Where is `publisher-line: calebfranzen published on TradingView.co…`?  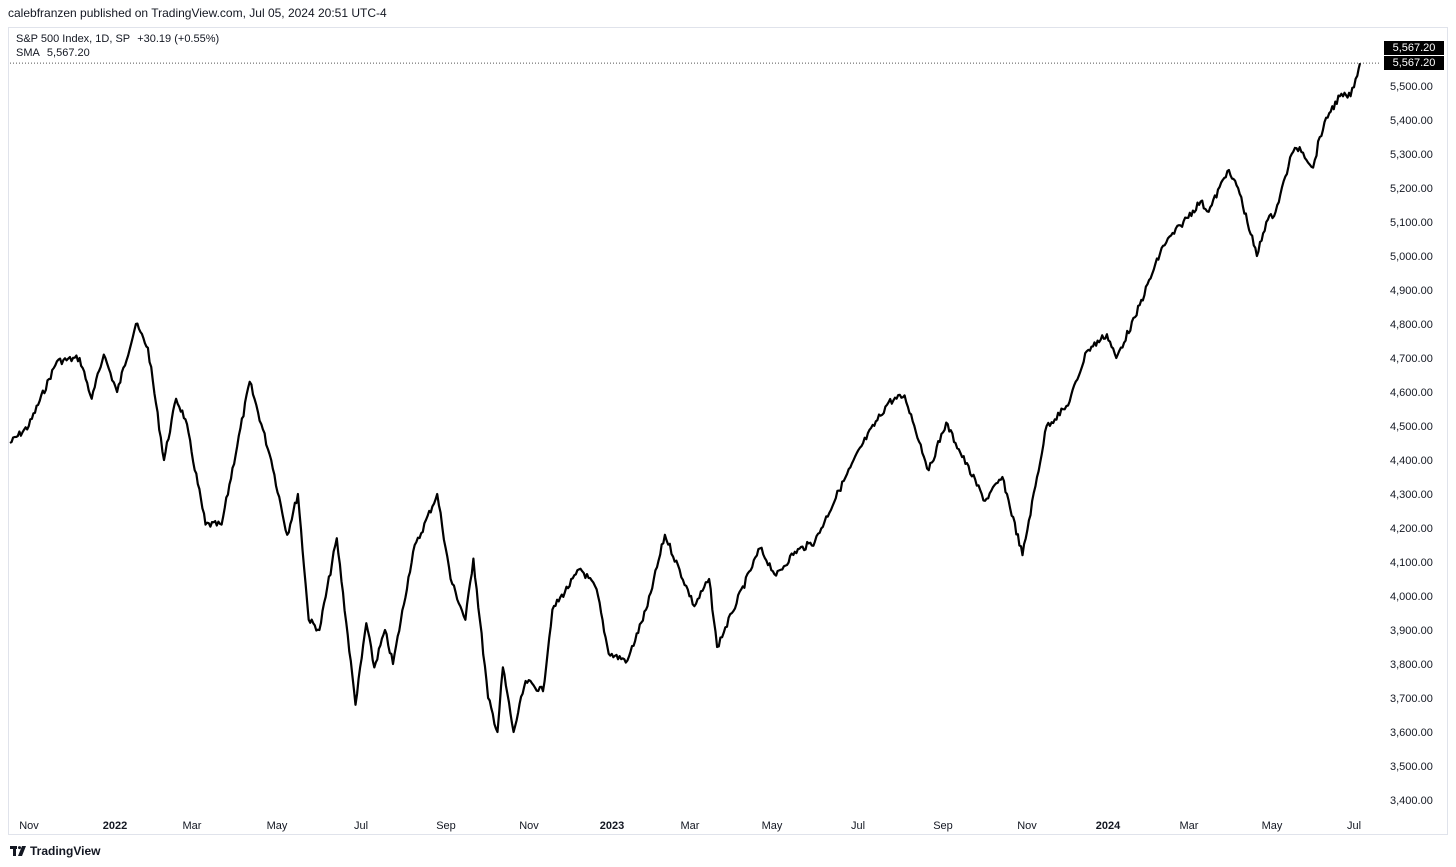
publisher-line: calebfranzen published on TradingView.co… is located at coordinates (197, 13).